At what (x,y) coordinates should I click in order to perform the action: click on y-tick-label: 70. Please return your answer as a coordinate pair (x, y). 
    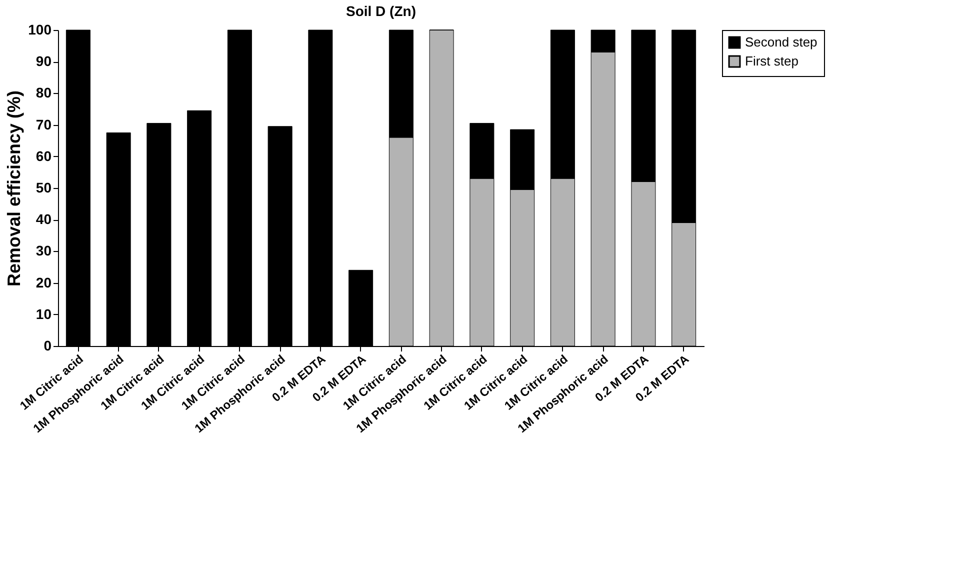
    Looking at the image, I should click on (44, 124).